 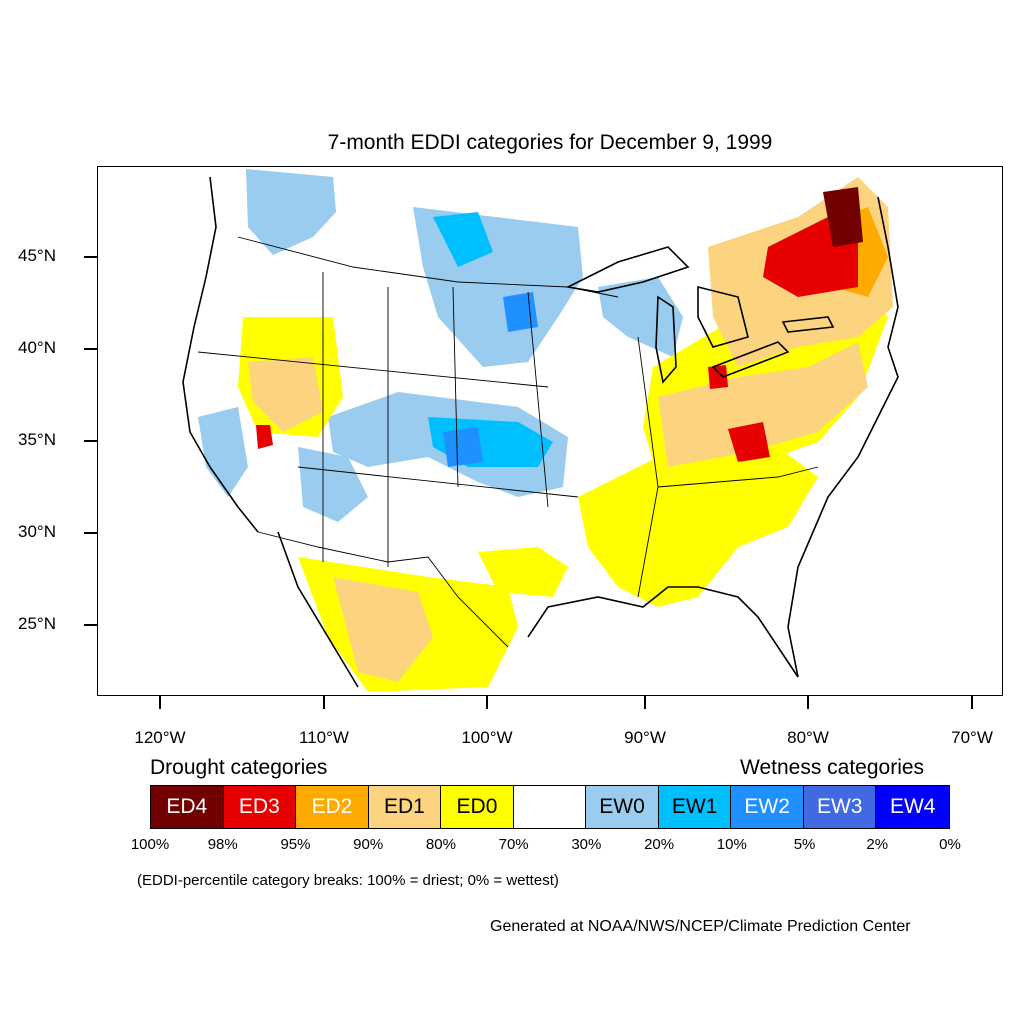 I want to click on ew0-ca-coast, so click(x=223, y=452).